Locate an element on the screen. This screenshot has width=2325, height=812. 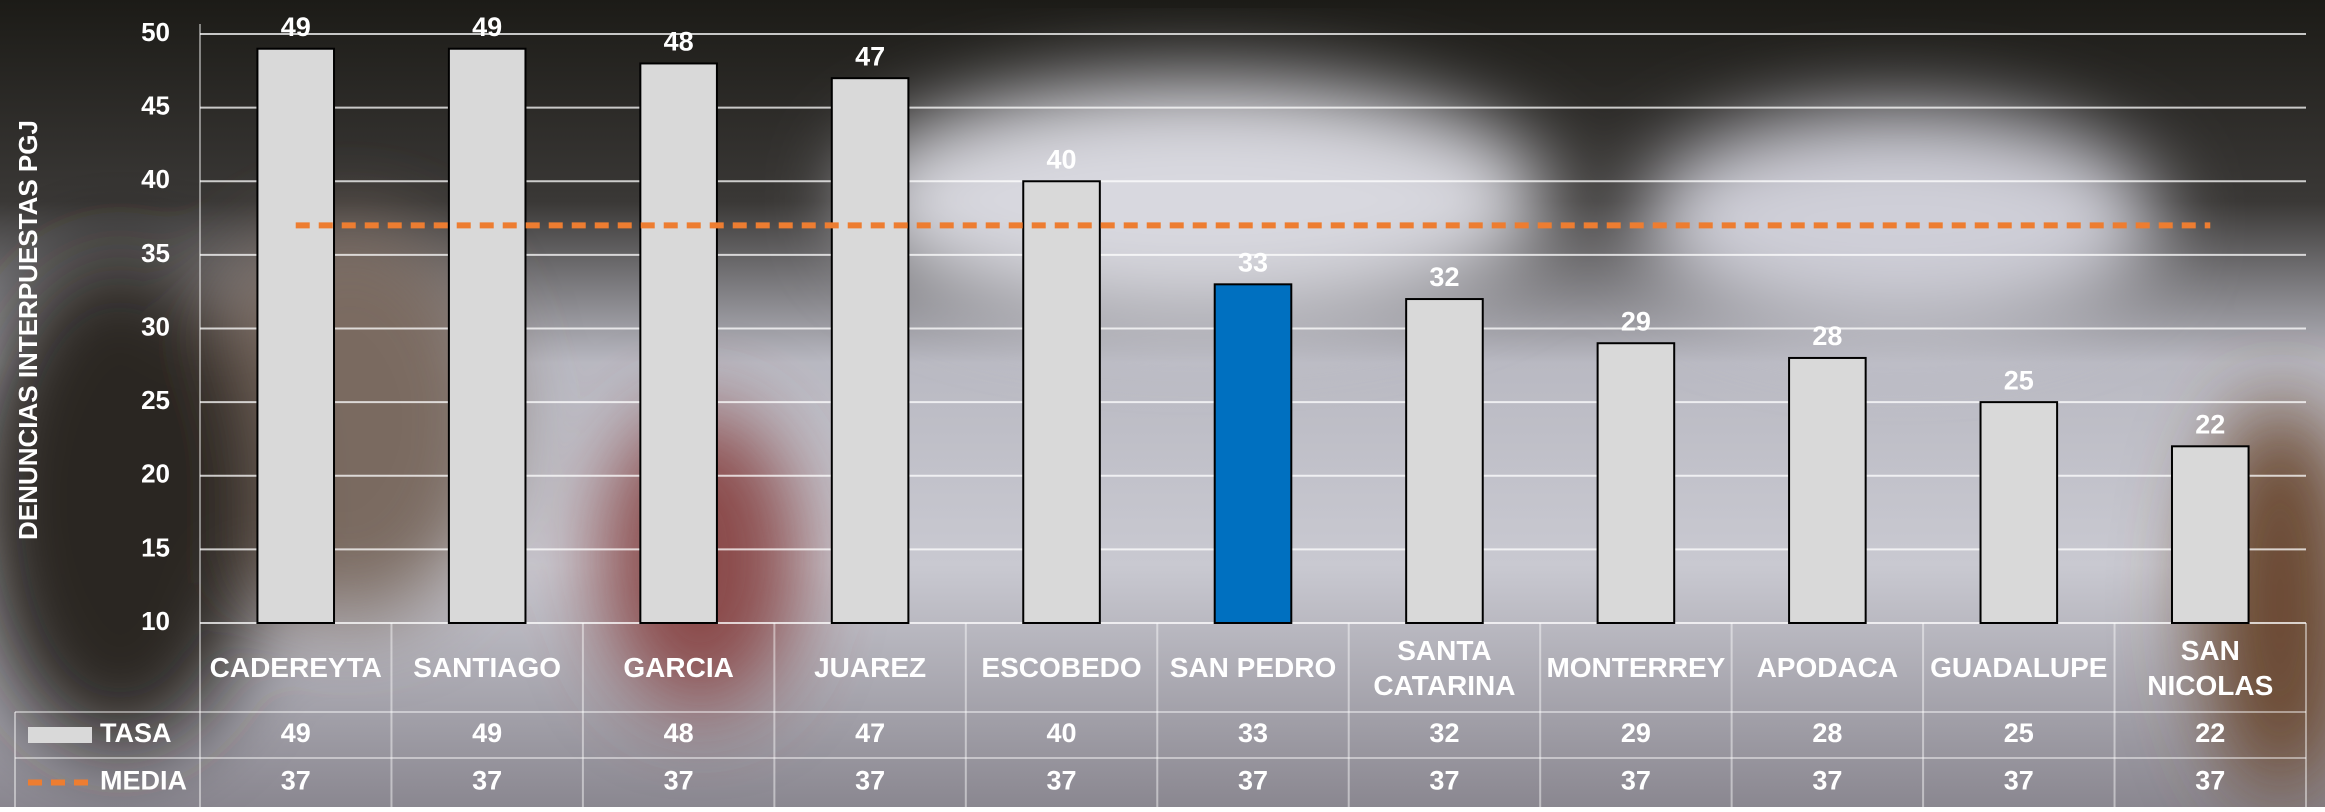
y-tick-label: 25 is located at coordinates (155, 400).